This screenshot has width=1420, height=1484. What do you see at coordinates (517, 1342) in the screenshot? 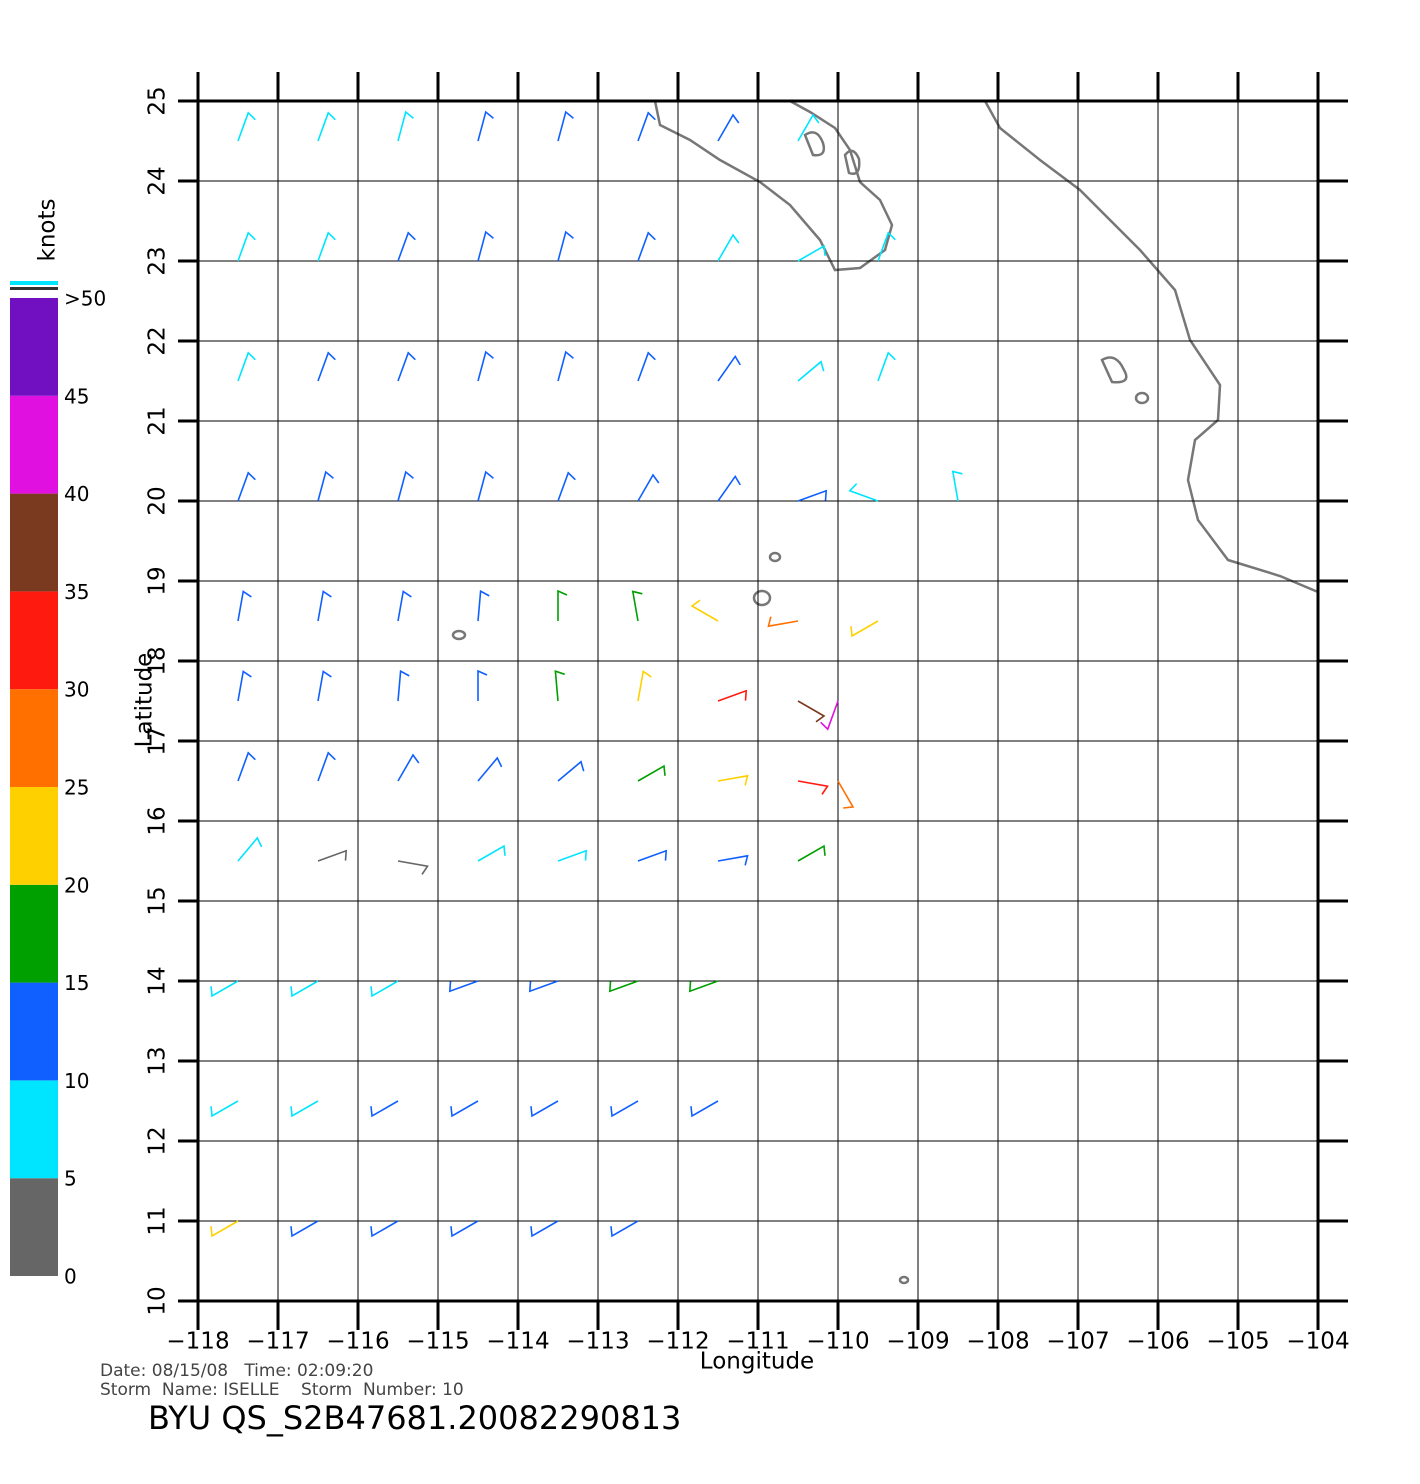
I see `x-tick-label: −114` at bounding box center [517, 1342].